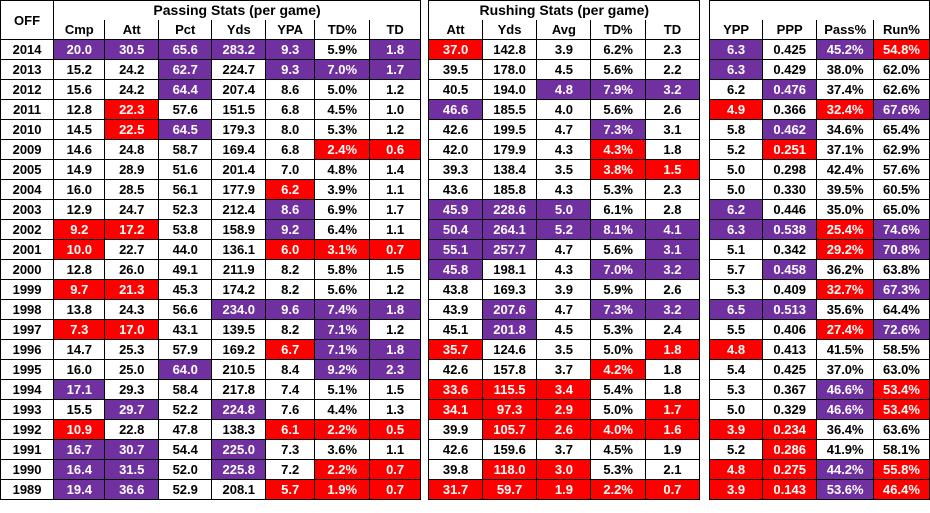 This screenshot has width=930, height=513. I want to click on rushing-cell: 2.6, so click(564, 429).